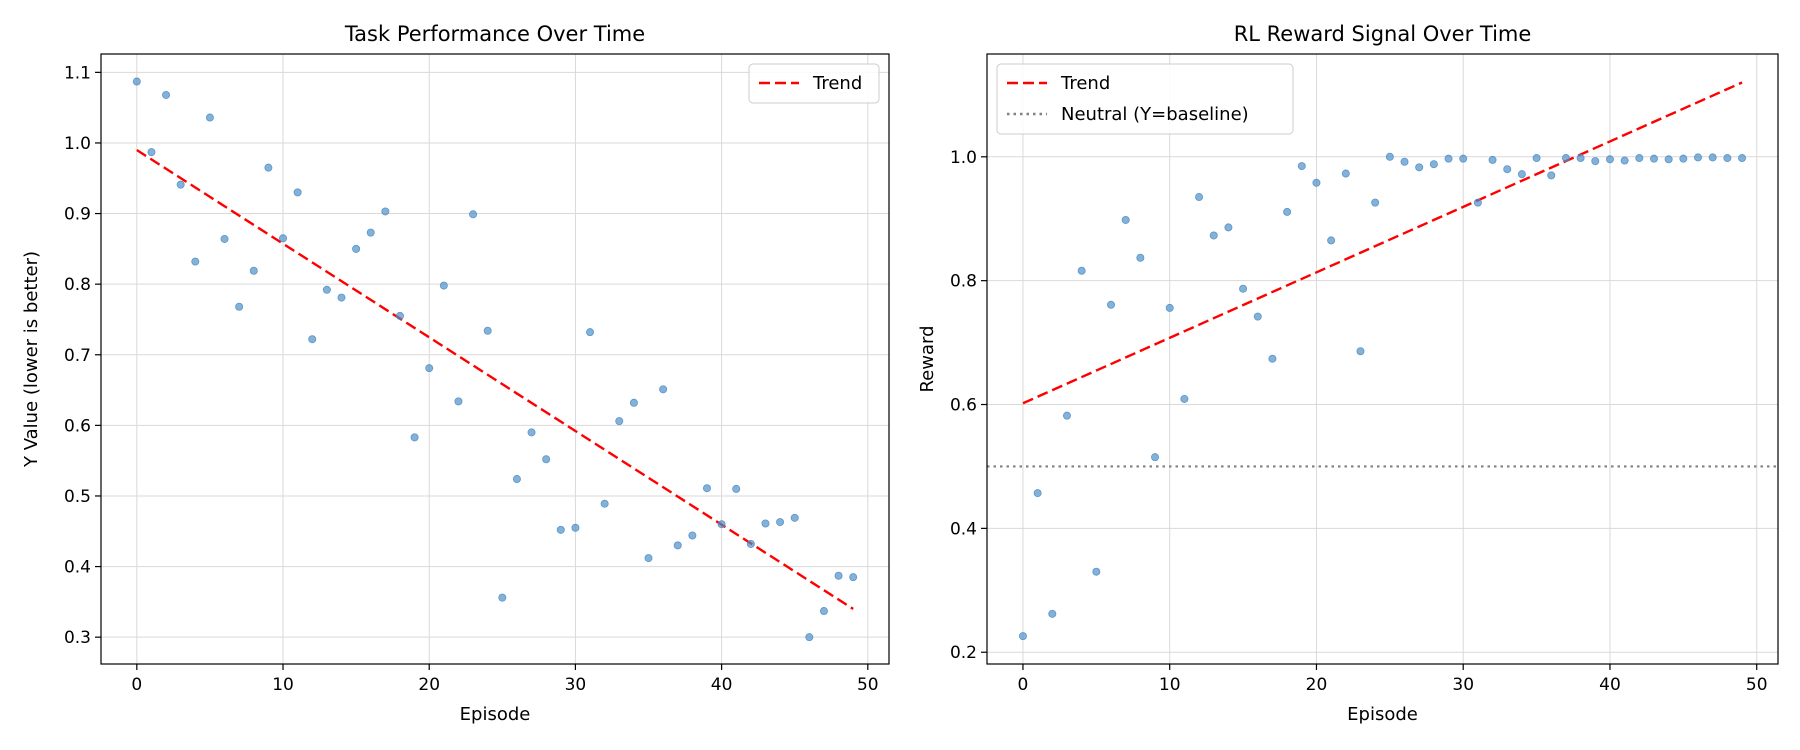 This screenshot has height=750, width=1800. Describe the element at coordinates (837, 83) in the screenshot. I see `legend-label: Trend` at that location.